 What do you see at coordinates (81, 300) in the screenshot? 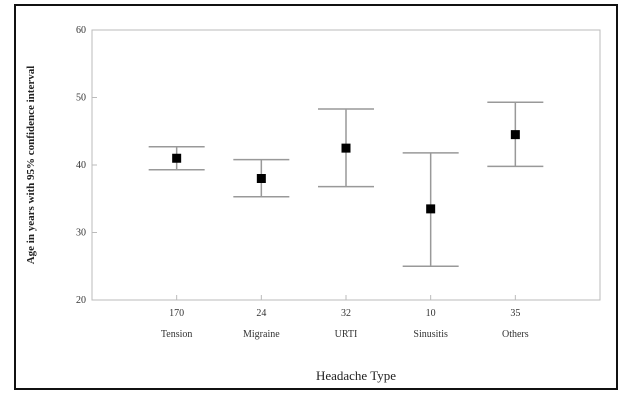
I see `y-tick-label: 20` at bounding box center [81, 300].